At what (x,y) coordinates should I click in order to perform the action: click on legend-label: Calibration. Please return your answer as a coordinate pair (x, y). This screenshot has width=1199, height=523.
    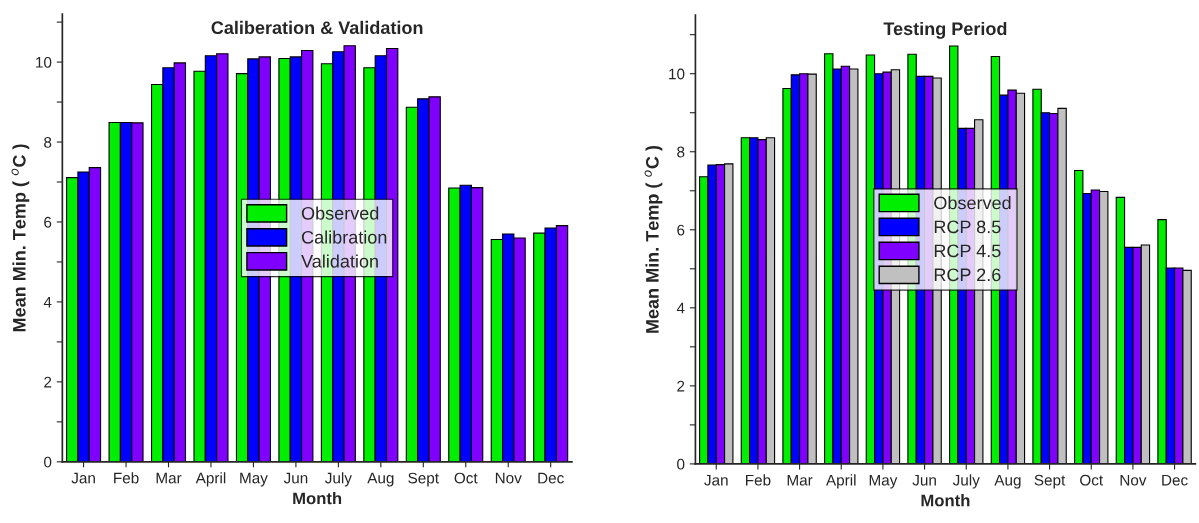
    Looking at the image, I should click on (344, 237).